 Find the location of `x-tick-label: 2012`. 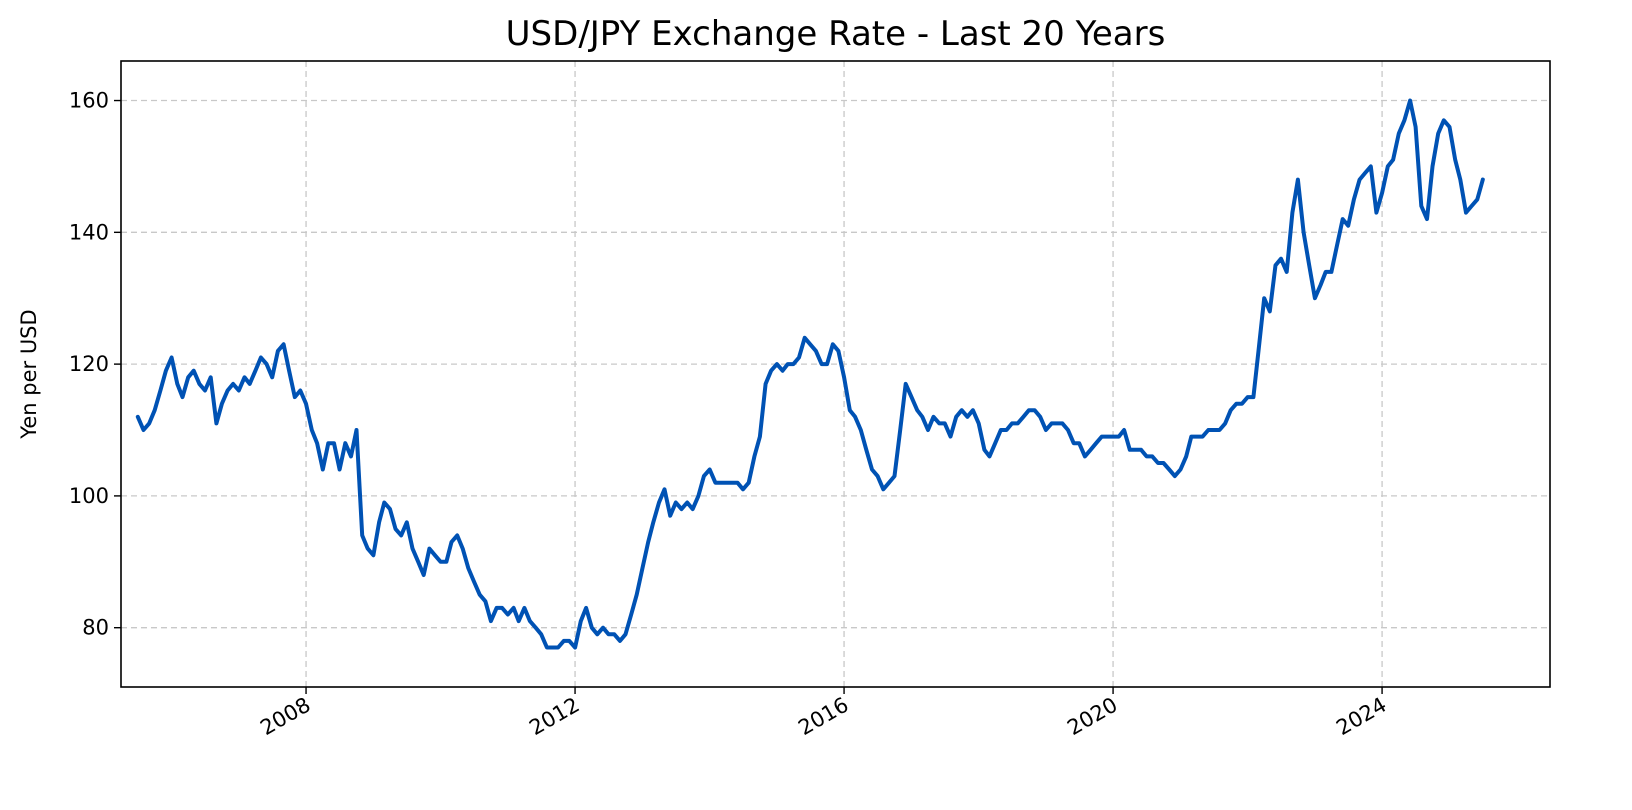

x-tick-label: 2012 is located at coordinates (554, 717).